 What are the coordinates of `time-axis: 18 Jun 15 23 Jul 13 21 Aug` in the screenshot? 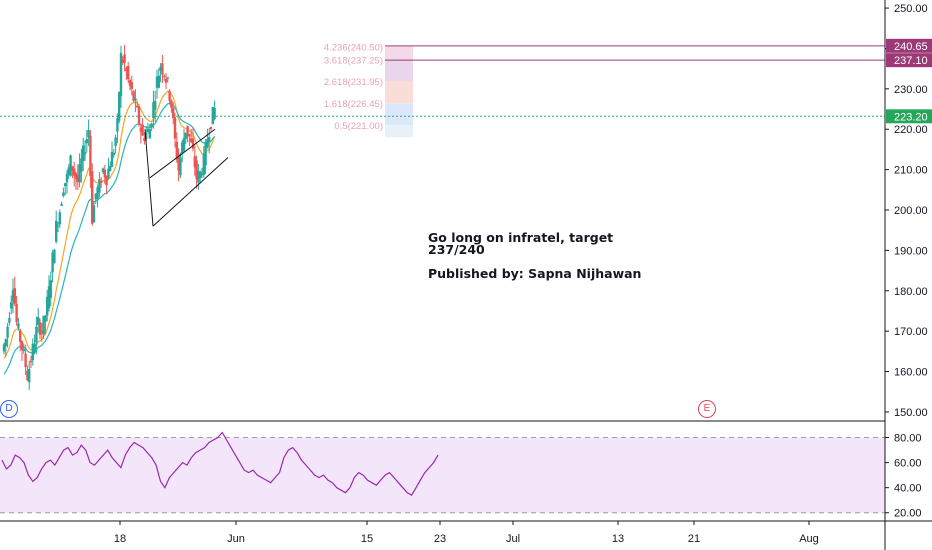 It's located at (466, 533).